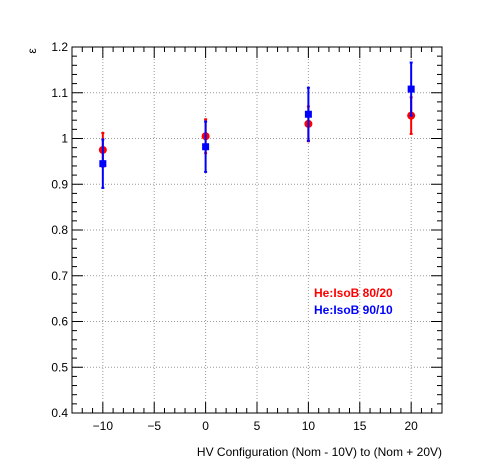 Image resolution: width=491 pixels, height=472 pixels. What do you see at coordinates (205, 426) in the screenshot?
I see `x-tick-label: 0` at bounding box center [205, 426].